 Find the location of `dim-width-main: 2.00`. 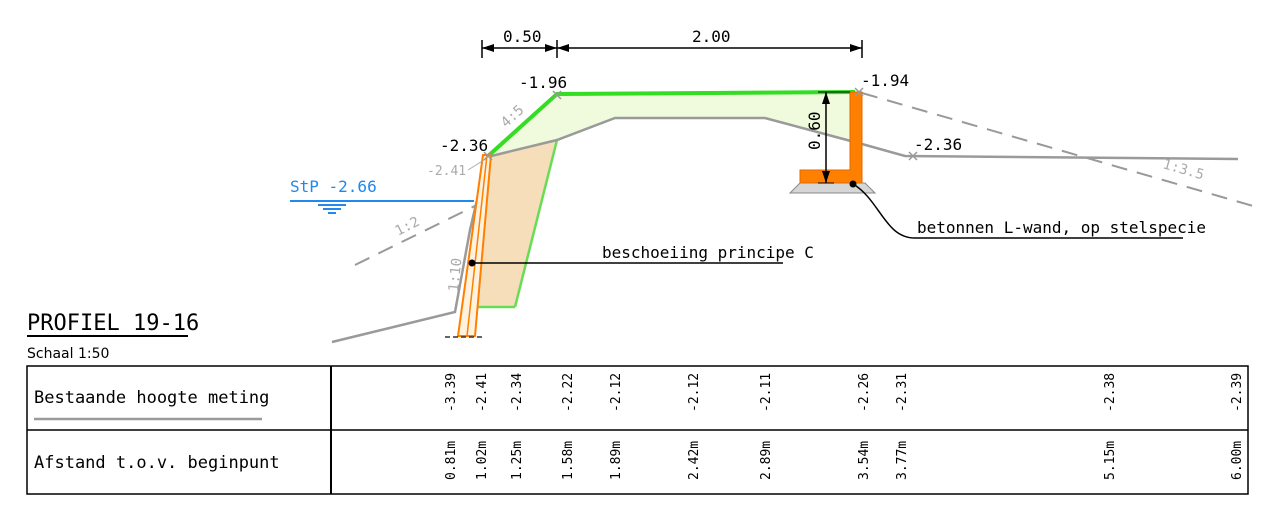

dim-width-main: 2.00 is located at coordinates (711, 36).